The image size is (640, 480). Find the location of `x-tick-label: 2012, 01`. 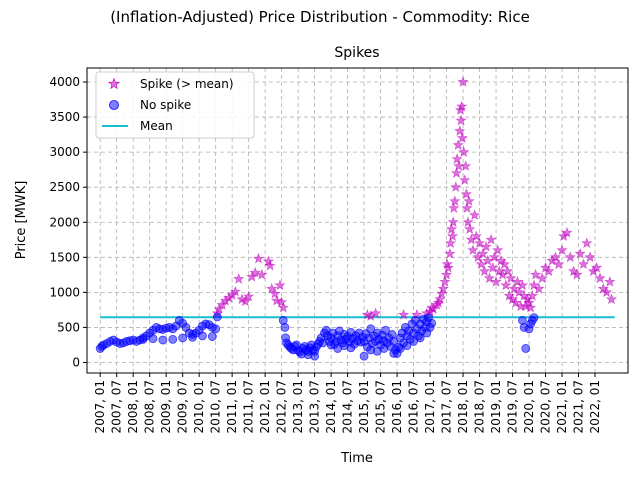

x-tick-label: 2012, 01 is located at coordinates (265, 406).